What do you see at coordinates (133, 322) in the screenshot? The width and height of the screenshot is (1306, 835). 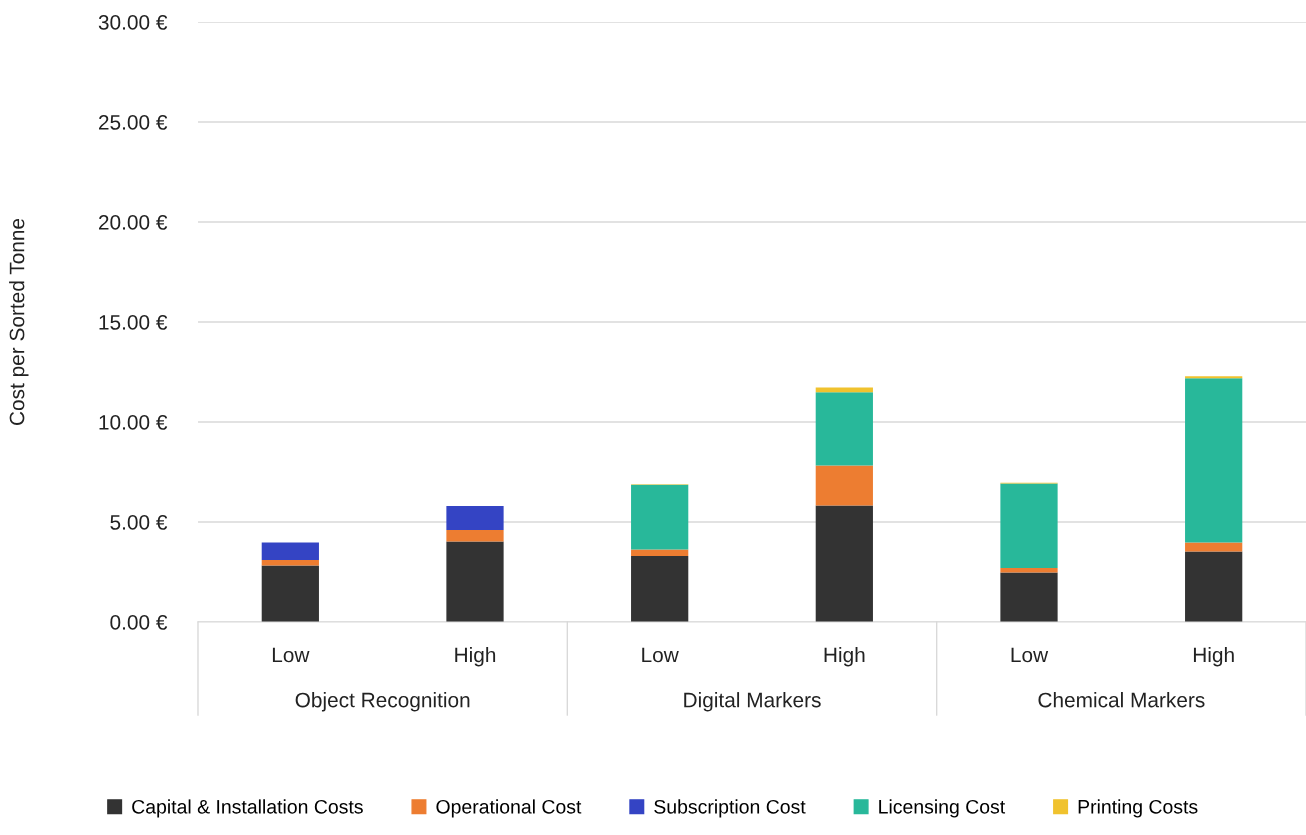 I see `y-tick-label: 15.00 €` at bounding box center [133, 322].